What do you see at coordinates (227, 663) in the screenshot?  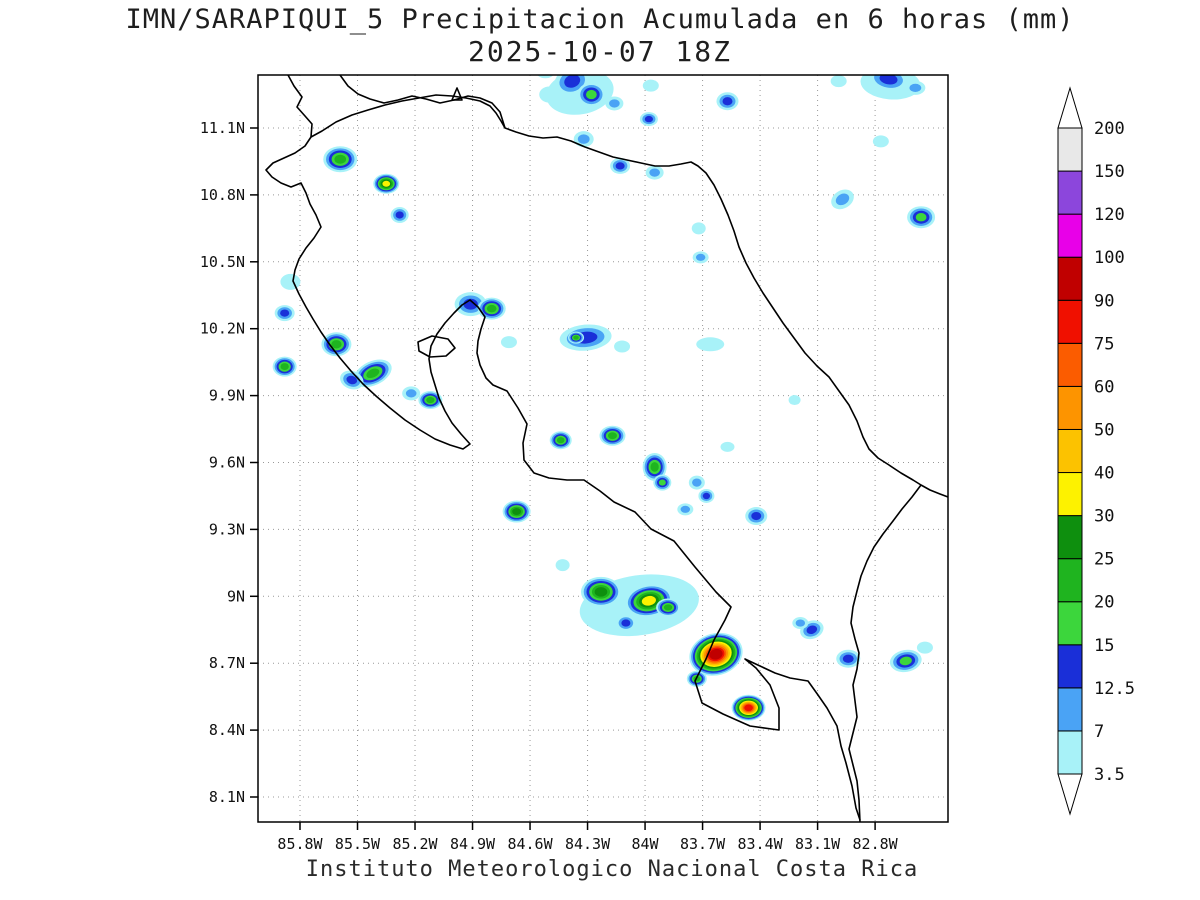 I see `lat-tick-label: 8.7N` at bounding box center [227, 663].